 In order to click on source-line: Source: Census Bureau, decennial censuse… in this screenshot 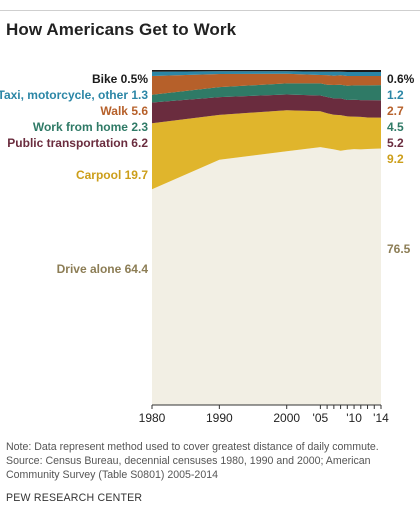, I will do `click(188, 461)`.